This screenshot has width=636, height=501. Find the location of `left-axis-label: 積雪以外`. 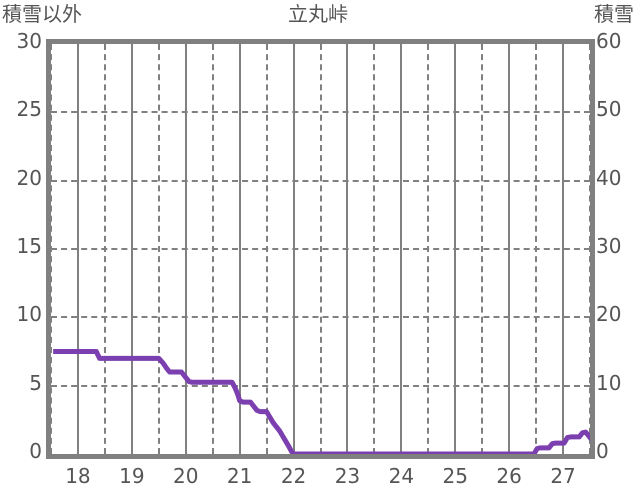

left-axis-label: 積雪以外 is located at coordinates (42, 14).